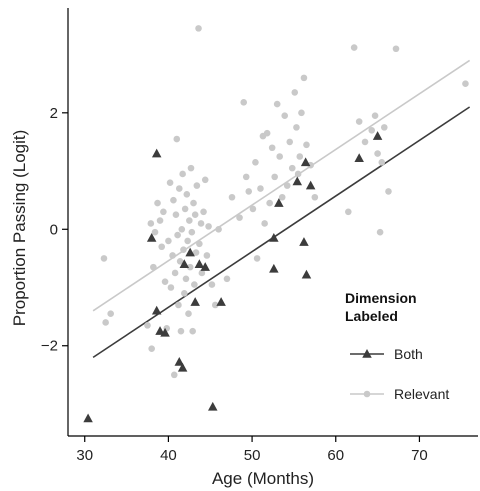 This screenshot has width=480, height=491. I want to click on y-tick-label: 0, so click(54, 229).